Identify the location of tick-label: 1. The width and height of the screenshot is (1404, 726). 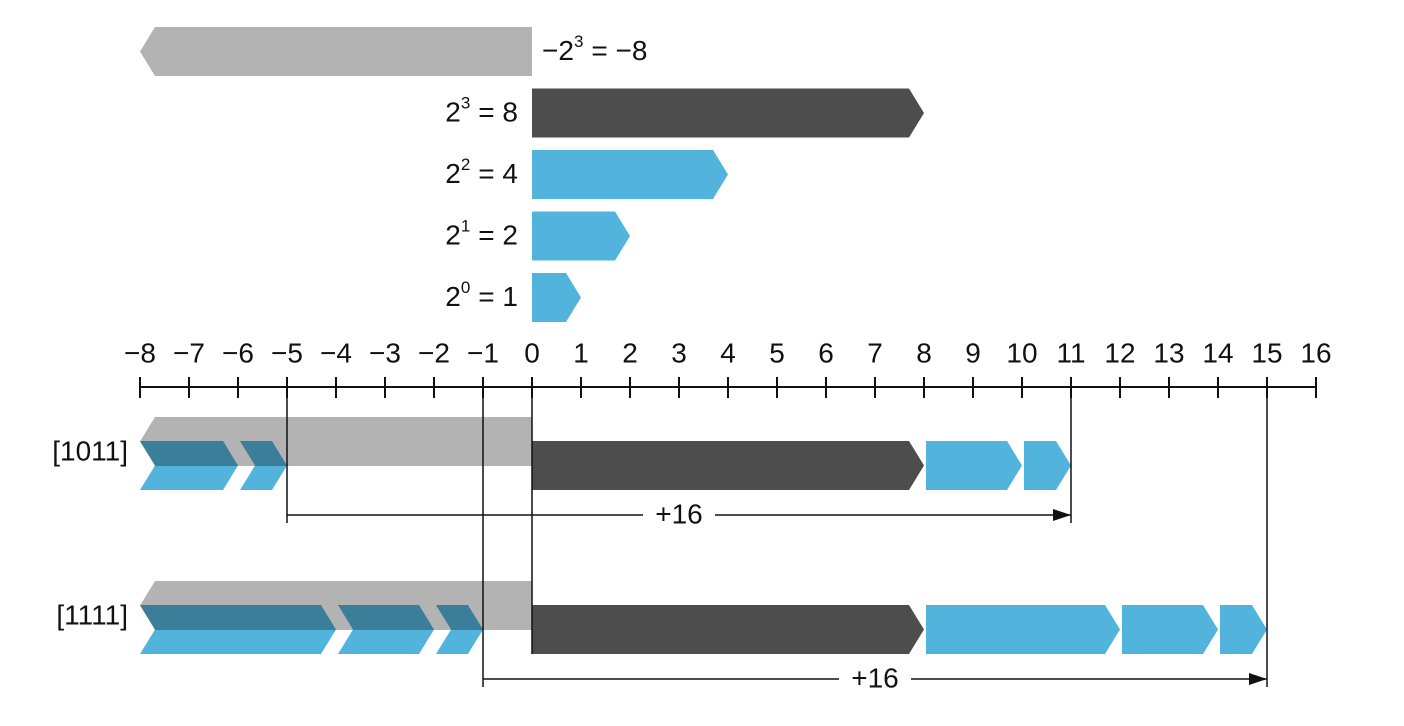
(581, 352).